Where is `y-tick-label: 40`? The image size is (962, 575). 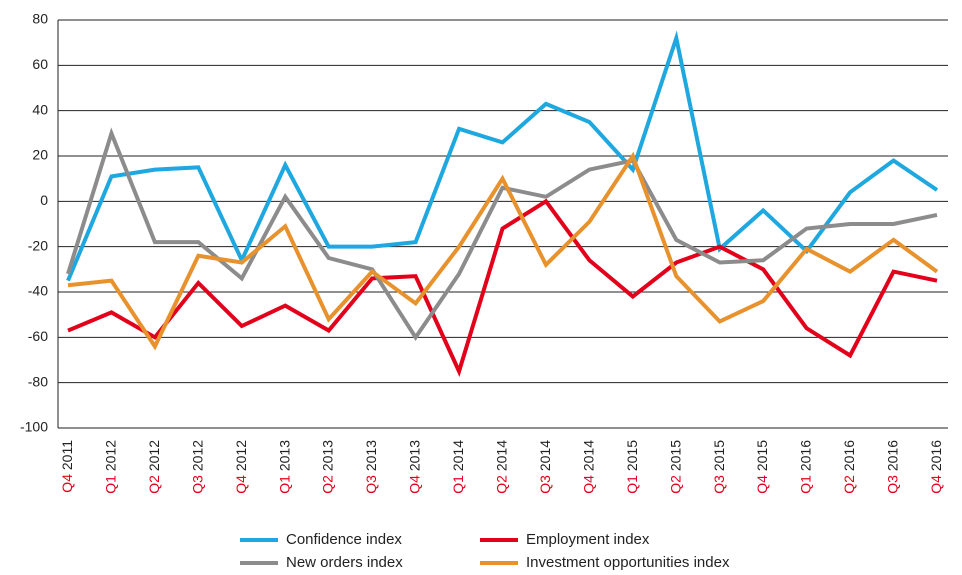 y-tick-label: 40 is located at coordinates (40, 109).